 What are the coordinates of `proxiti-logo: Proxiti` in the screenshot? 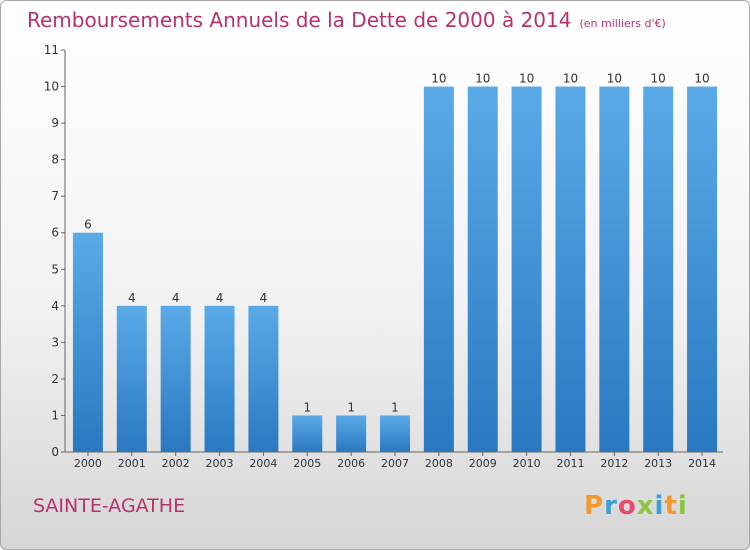 It's located at (636, 506).